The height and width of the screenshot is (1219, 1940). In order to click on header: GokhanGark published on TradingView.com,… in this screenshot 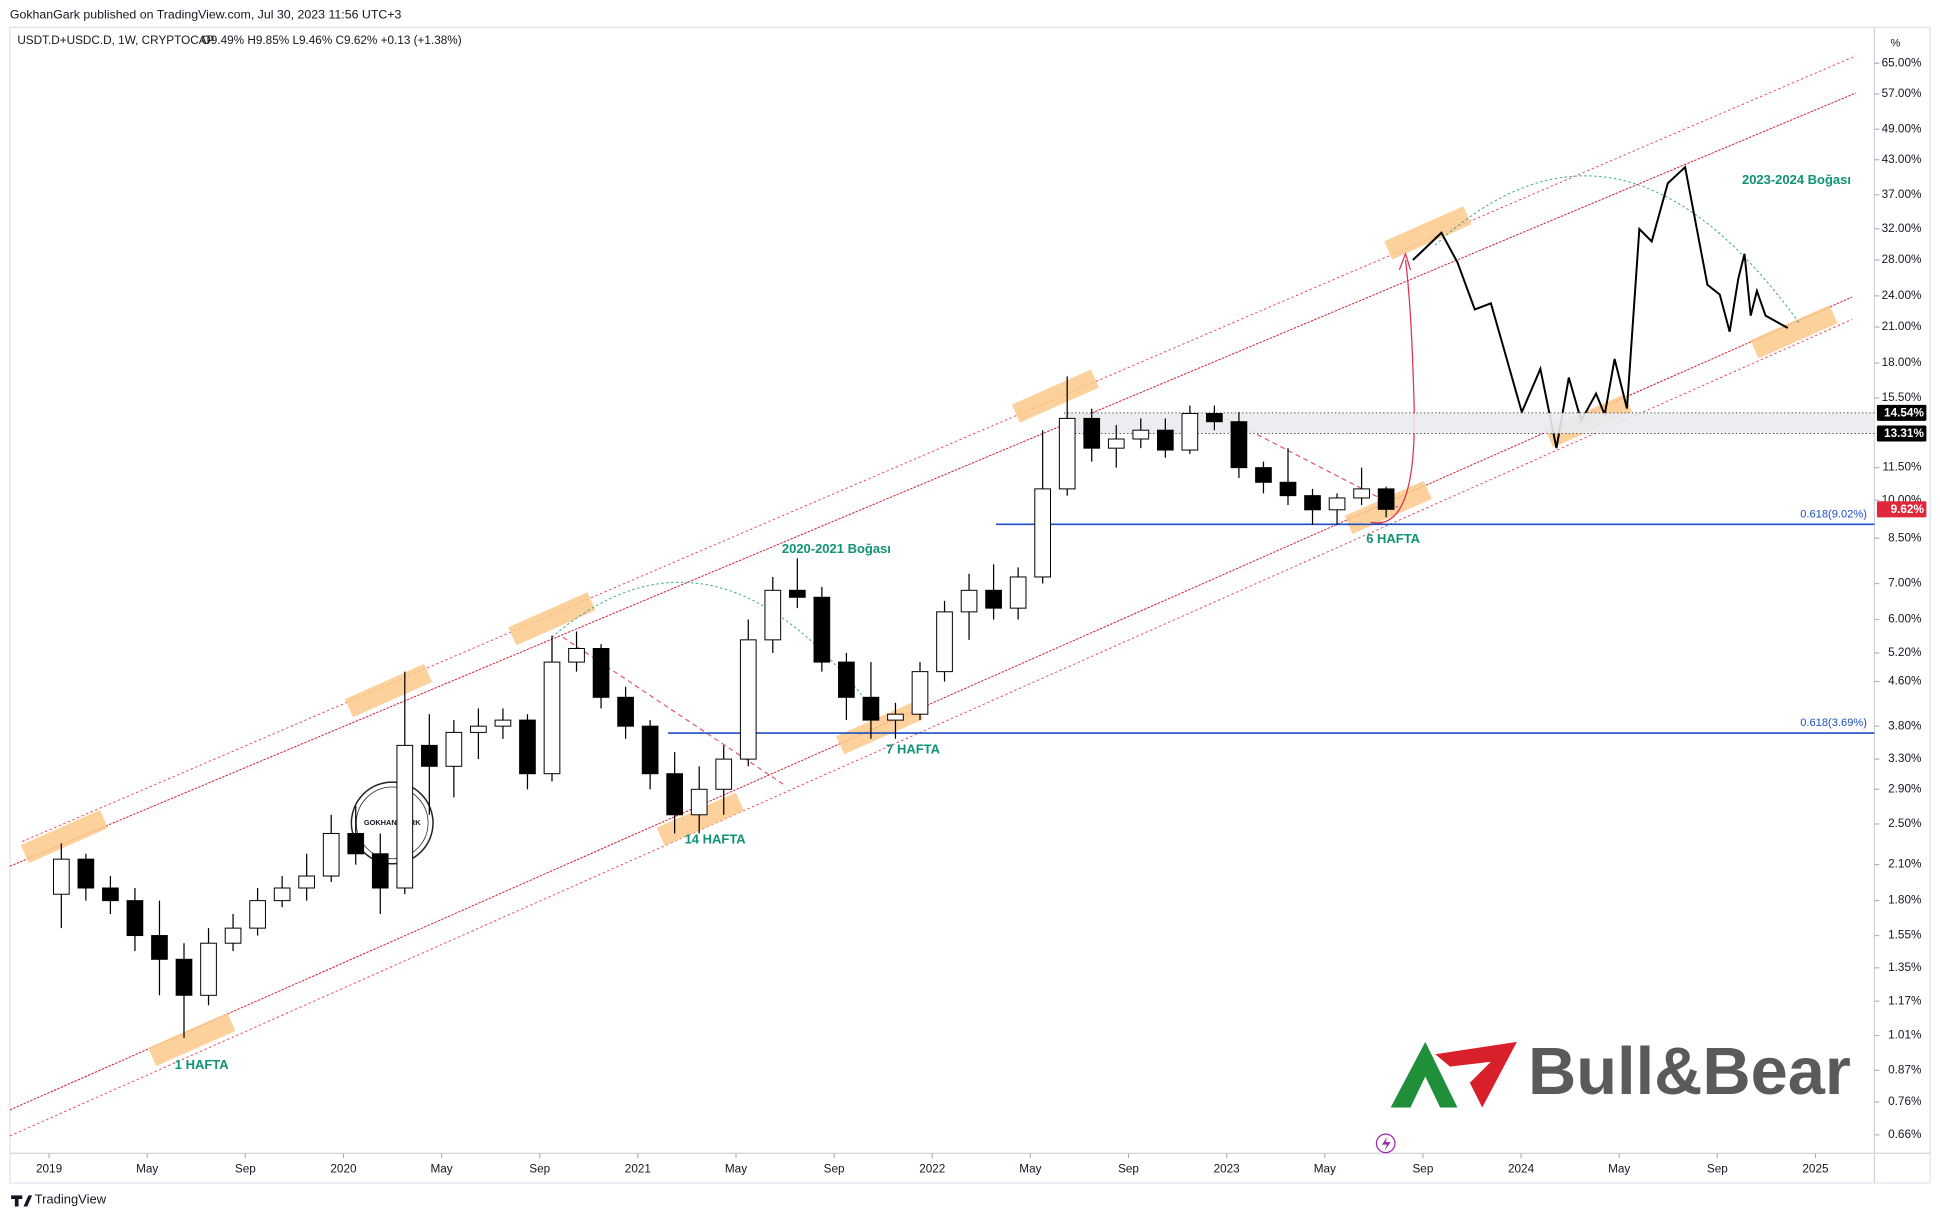, I will do `click(206, 14)`.